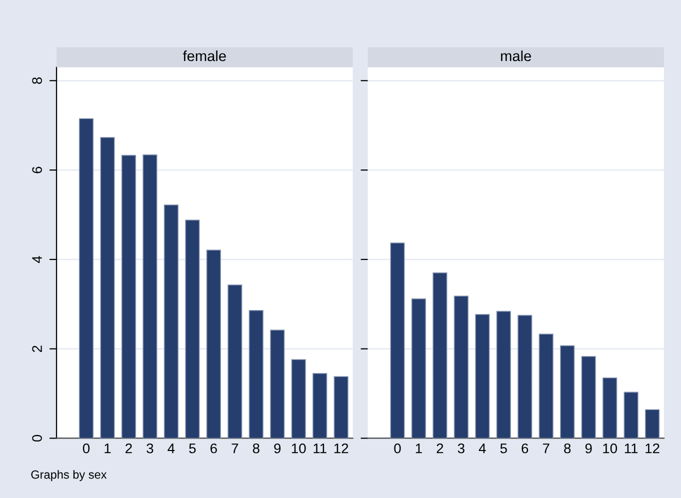 The height and width of the screenshot is (498, 681). What do you see at coordinates (37, 170) in the screenshot?
I see `y-tick-label: 6` at bounding box center [37, 170].